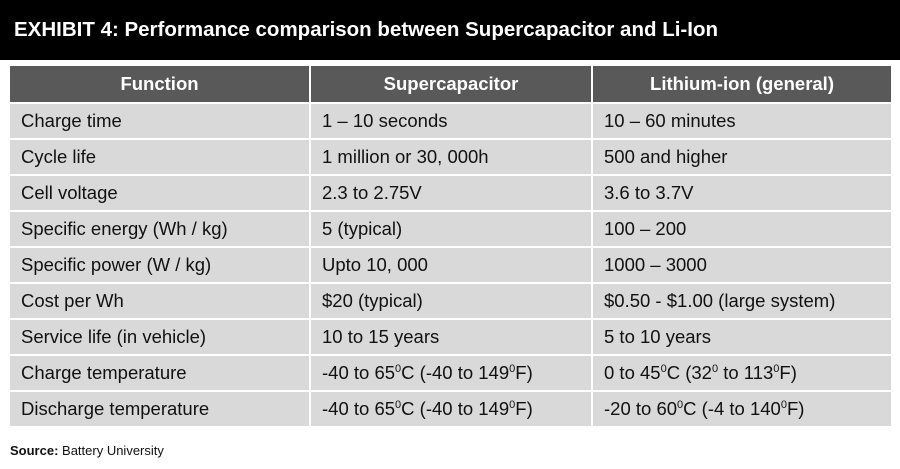 This screenshot has height=469, width=900. I want to click on cell-text-segment: 10 to 15 years, so click(381, 336).